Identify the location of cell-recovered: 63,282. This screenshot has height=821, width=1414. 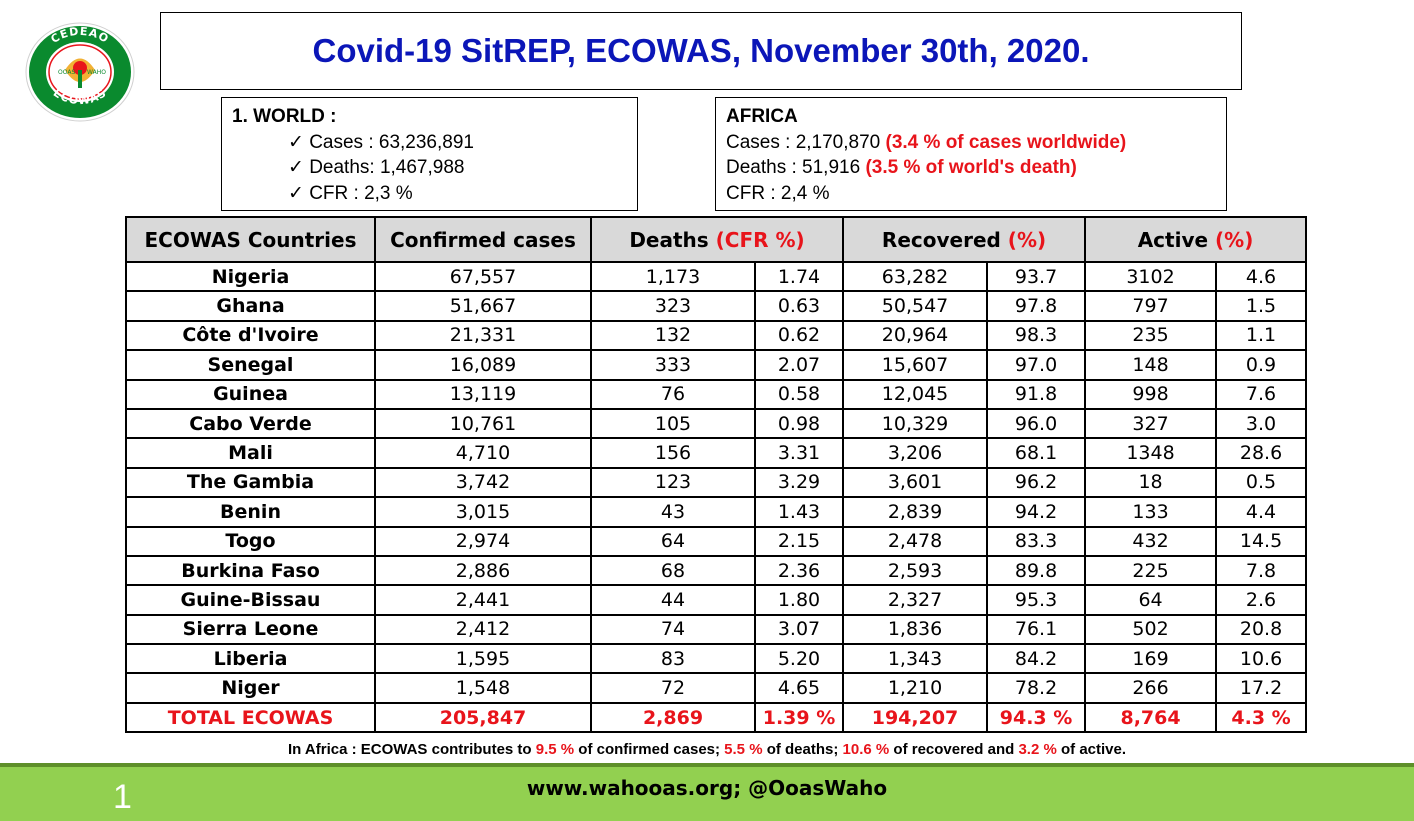
(915, 276).